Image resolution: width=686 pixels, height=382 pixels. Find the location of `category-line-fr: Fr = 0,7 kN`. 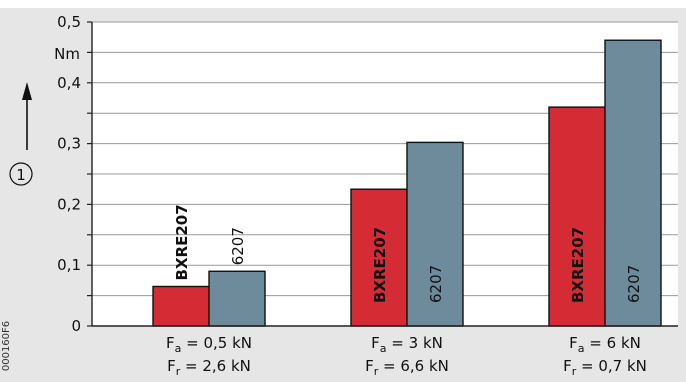

category-line-fr: Fr = 0,7 kN is located at coordinates (605, 367).